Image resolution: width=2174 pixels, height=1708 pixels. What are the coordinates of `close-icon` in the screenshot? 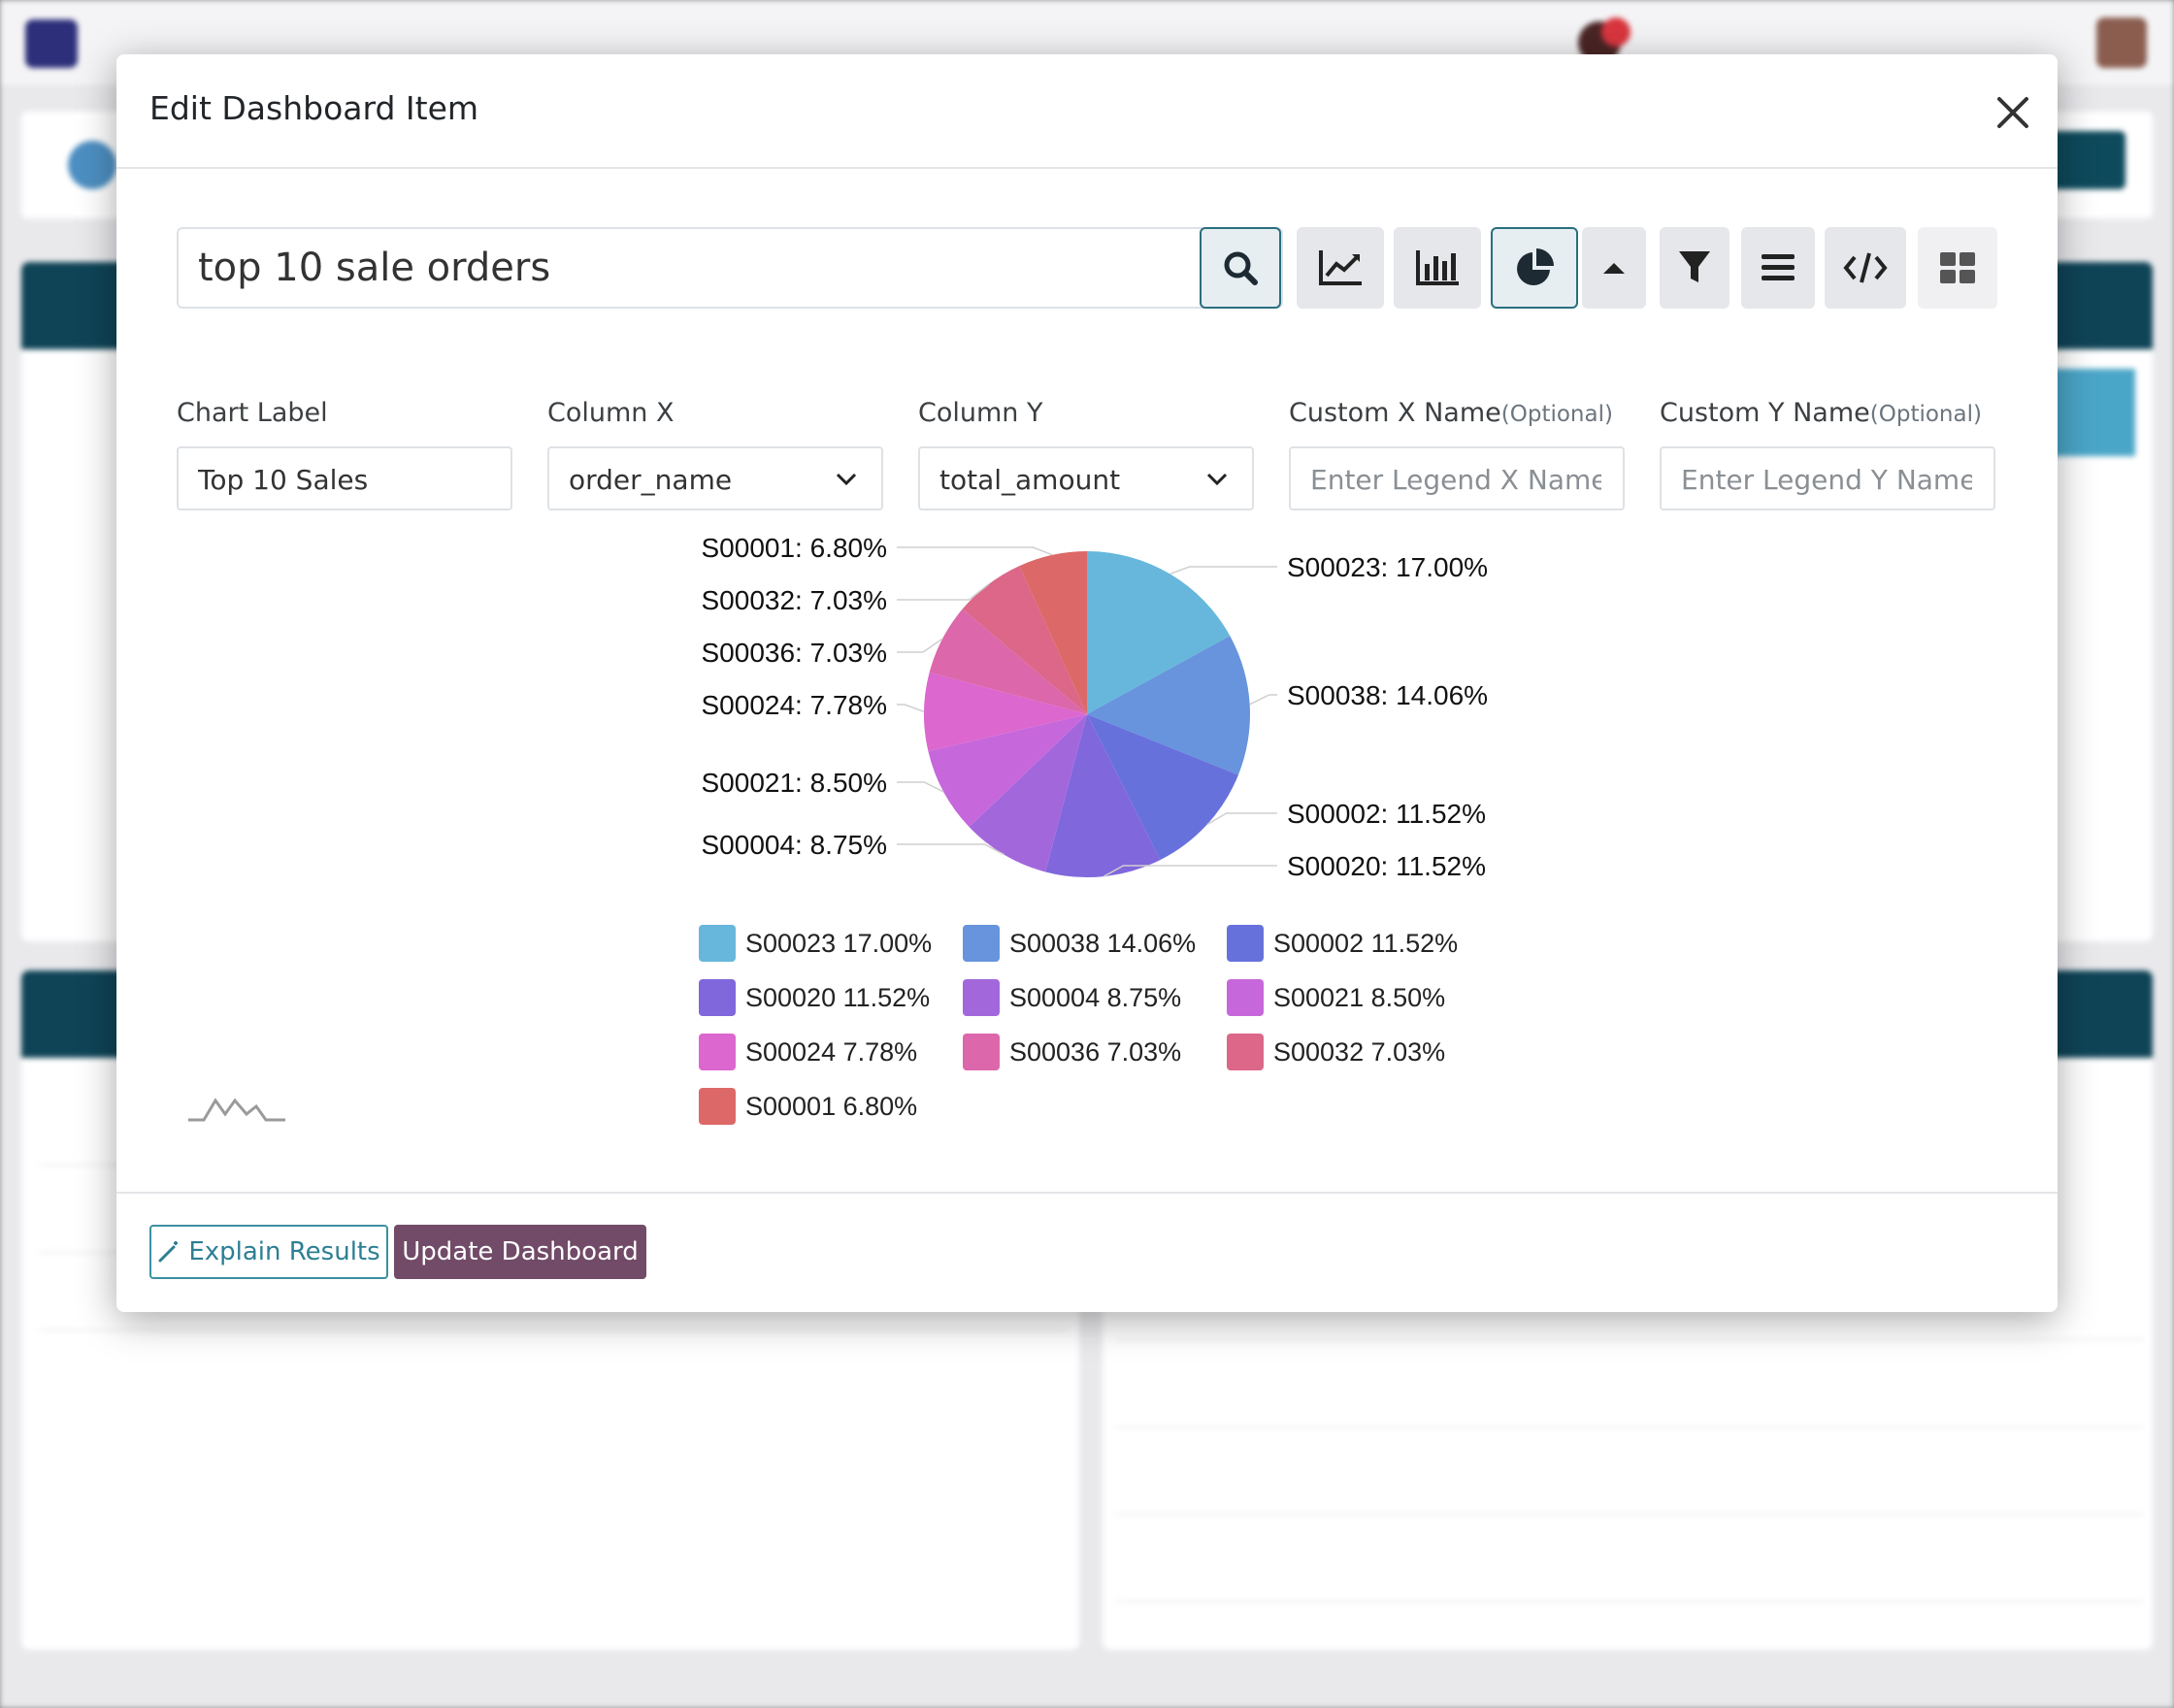 It's located at (2013, 113).